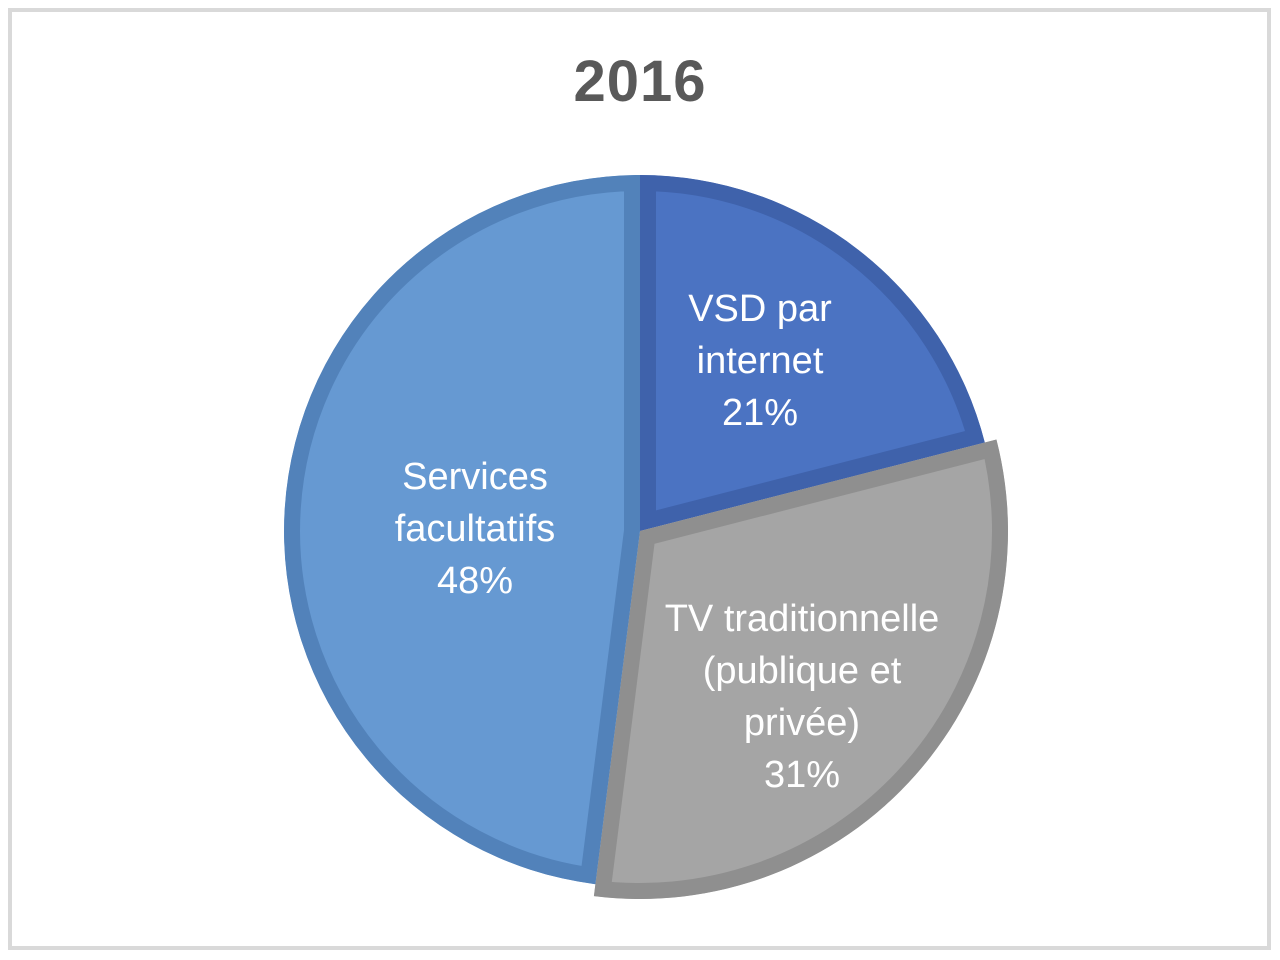 The width and height of the screenshot is (1280, 960). Describe the element at coordinates (640, 81) in the screenshot. I see `chart-title: 2016` at that location.